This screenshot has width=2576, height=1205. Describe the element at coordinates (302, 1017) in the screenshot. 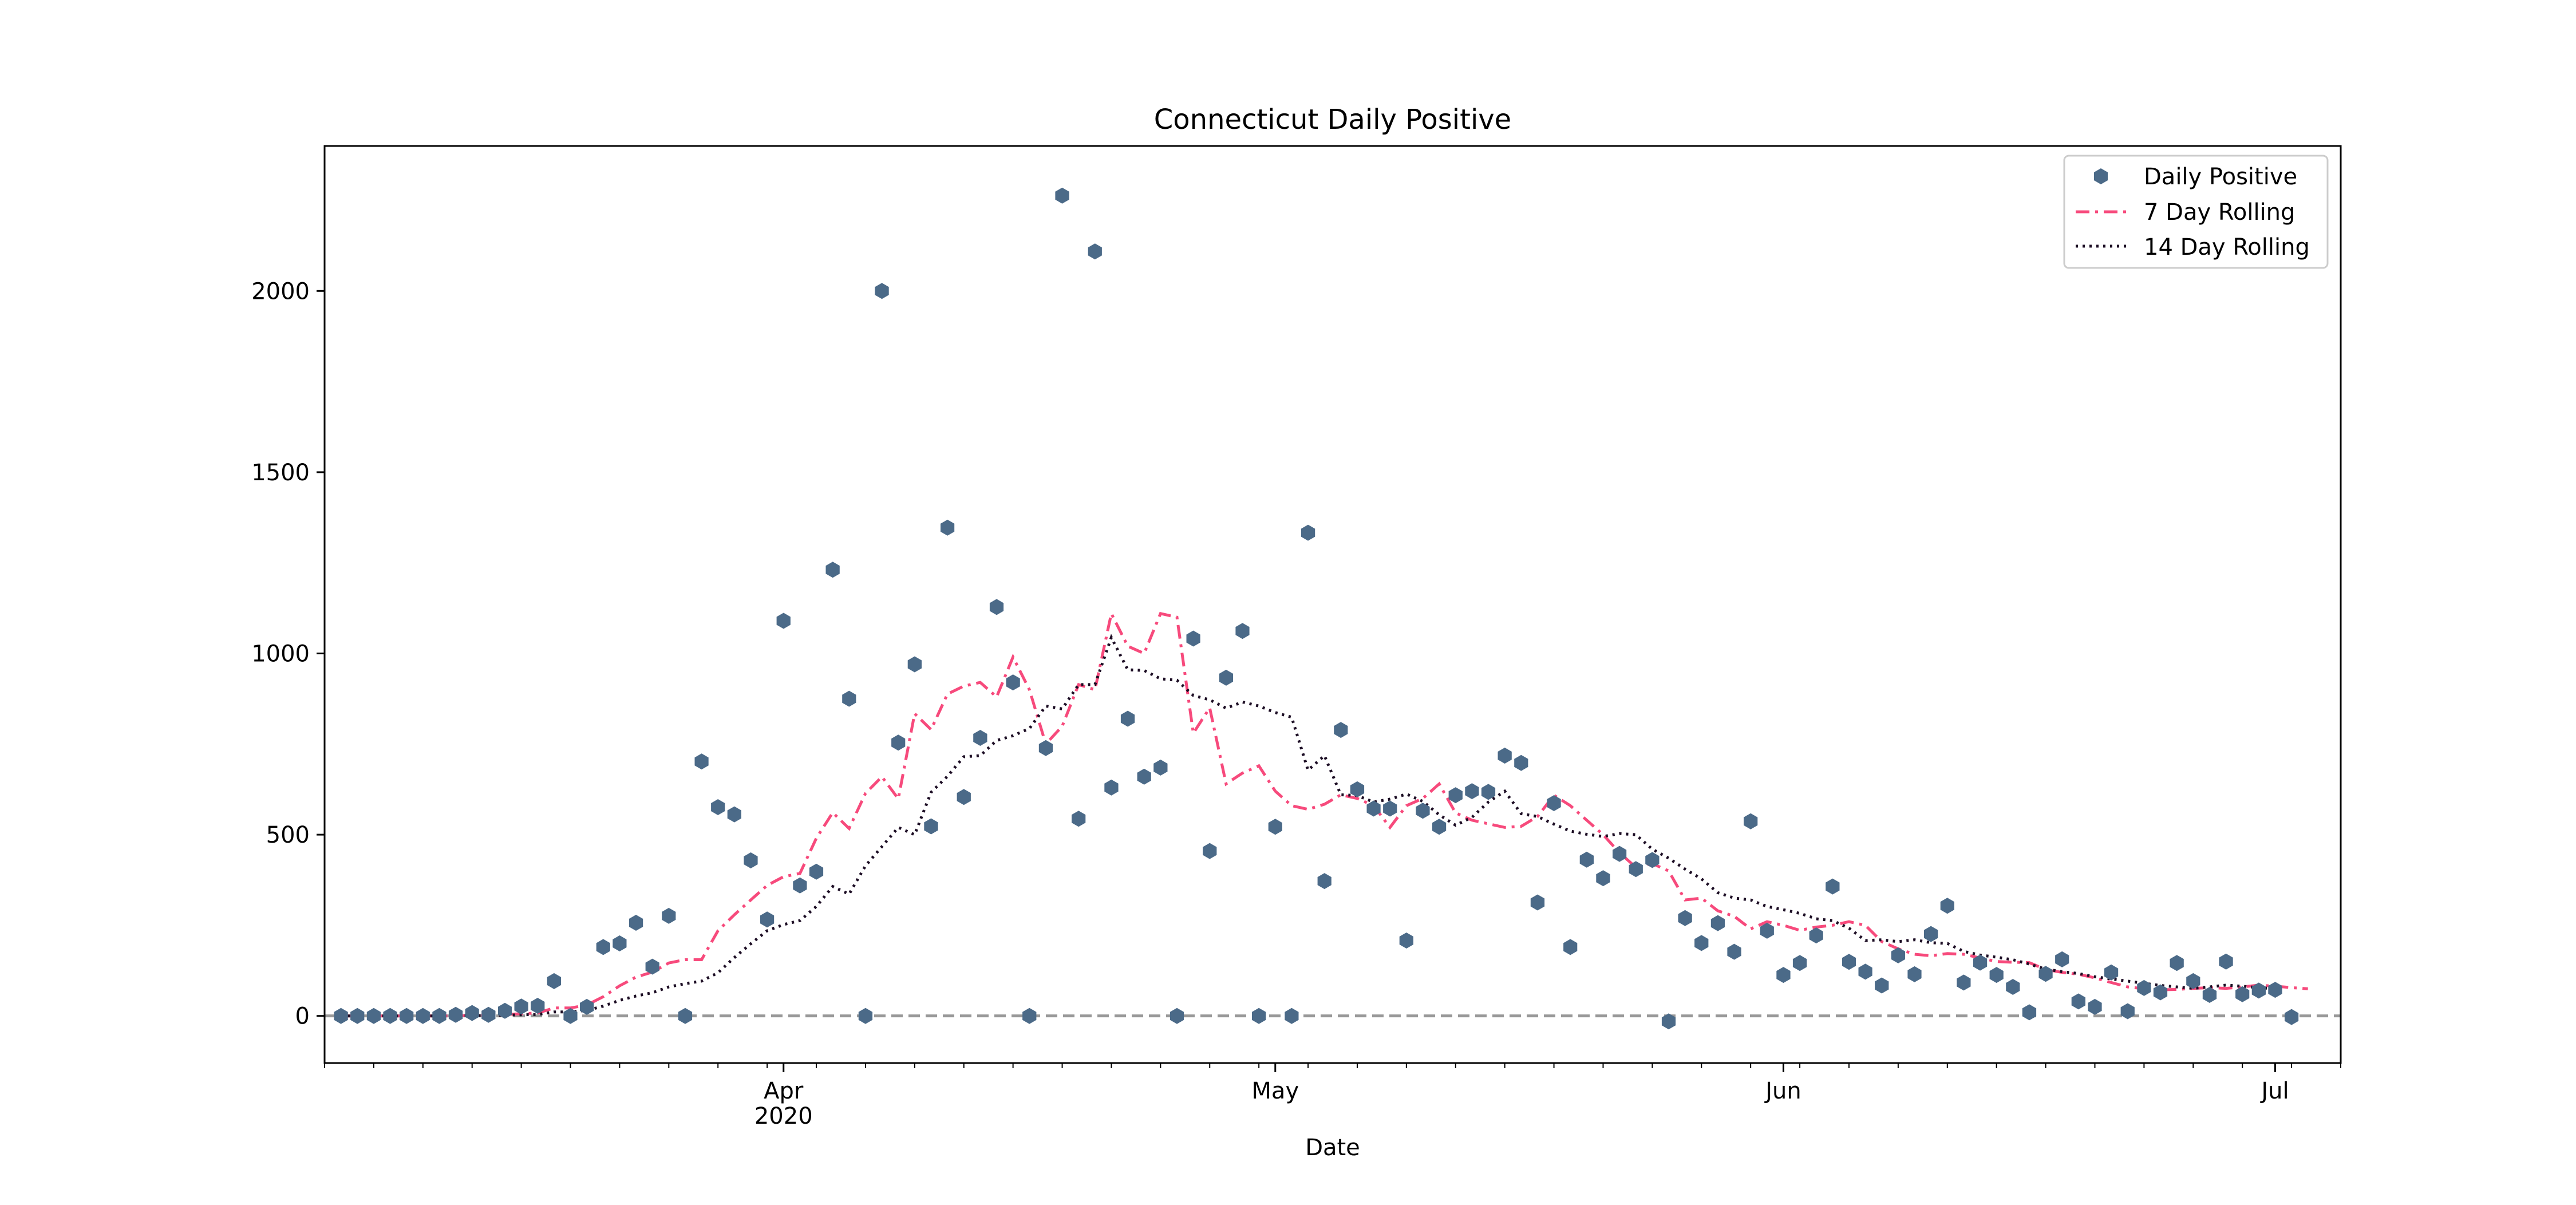

I see `y-tick-label: 0` at that location.